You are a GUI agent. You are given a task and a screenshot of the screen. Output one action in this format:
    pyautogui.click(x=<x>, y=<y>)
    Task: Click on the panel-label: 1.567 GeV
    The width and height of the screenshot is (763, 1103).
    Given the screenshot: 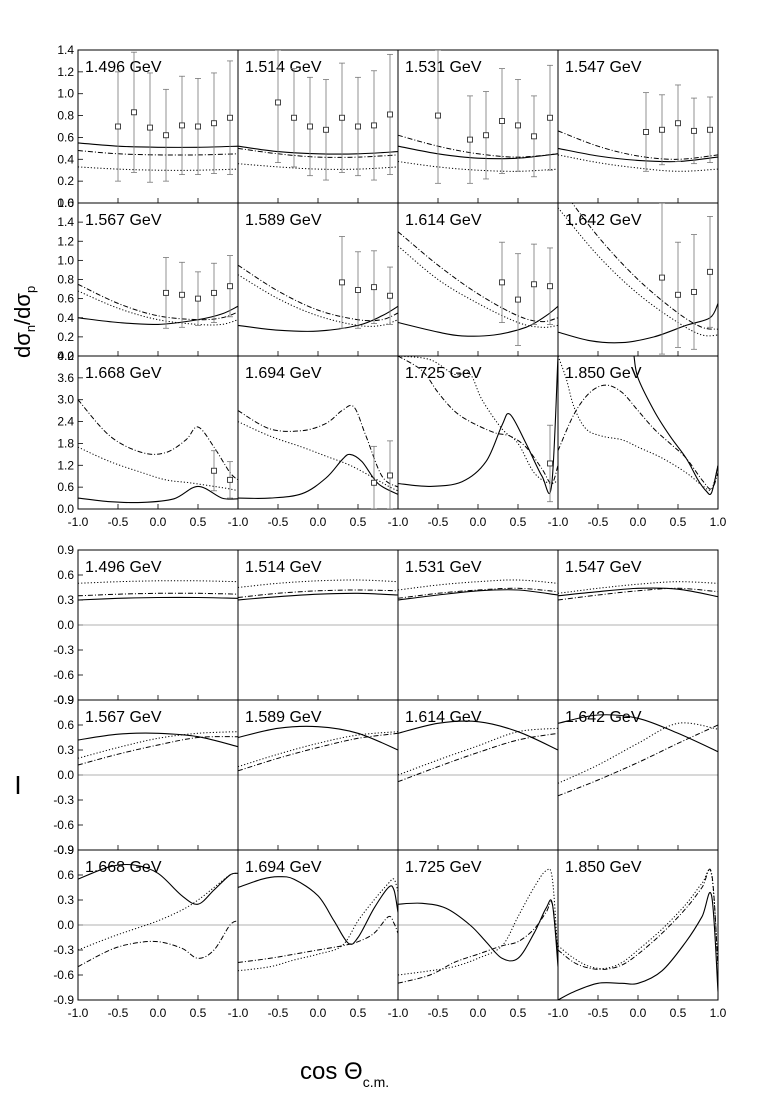 What is the action you would take?
    pyautogui.click(x=123, y=220)
    